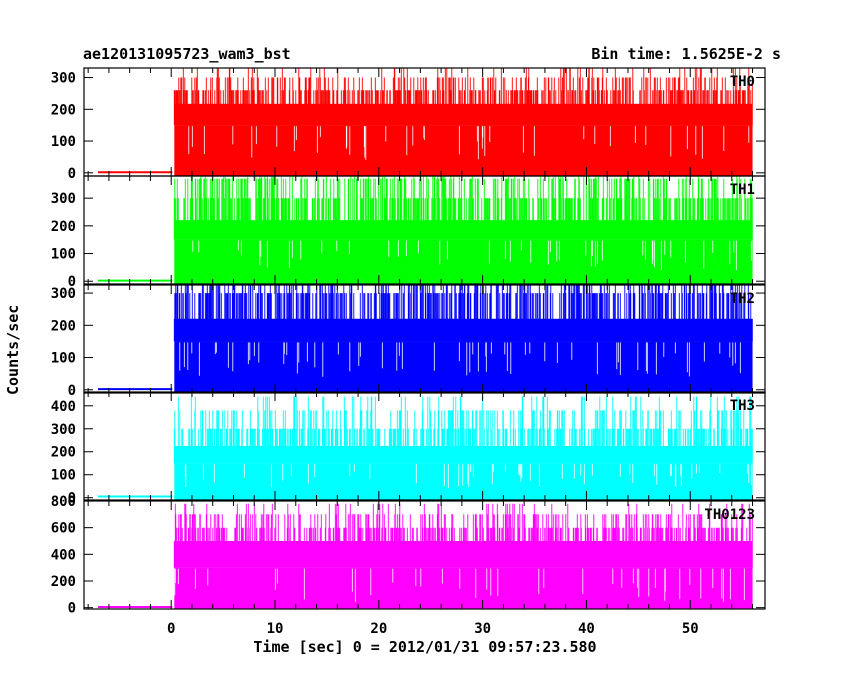  I want to click on x-tick-label: 20, so click(378, 629).